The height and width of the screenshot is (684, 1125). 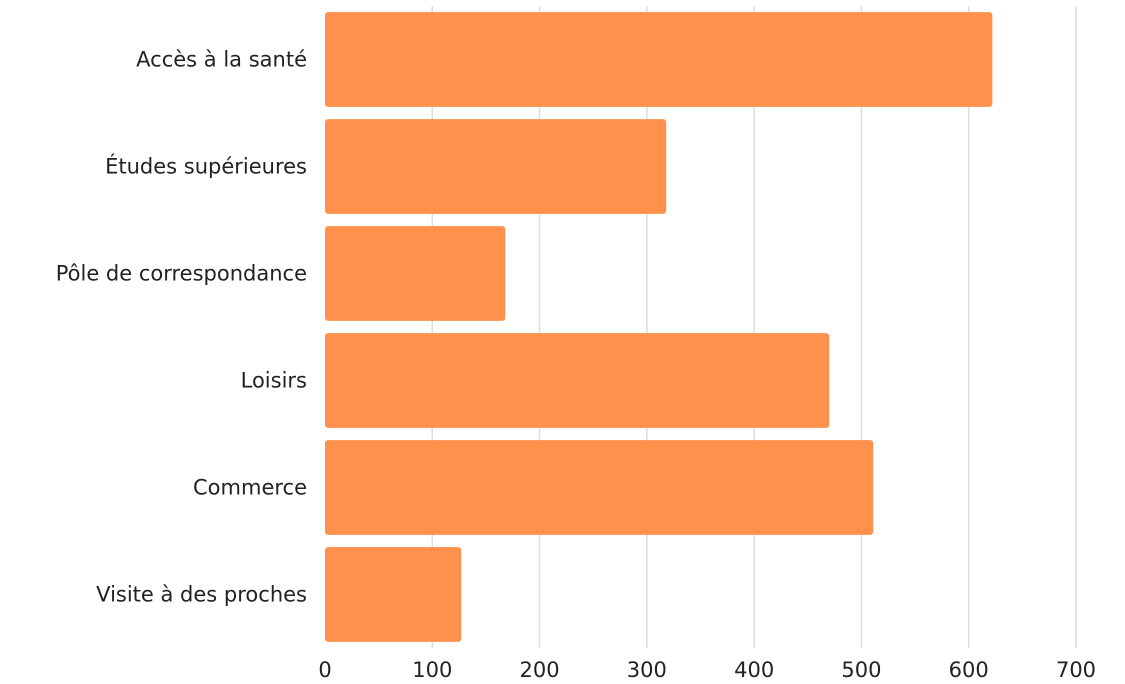 What do you see at coordinates (221, 60) in the screenshot?
I see `category-label: Accès à la santé` at bounding box center [221, 60].